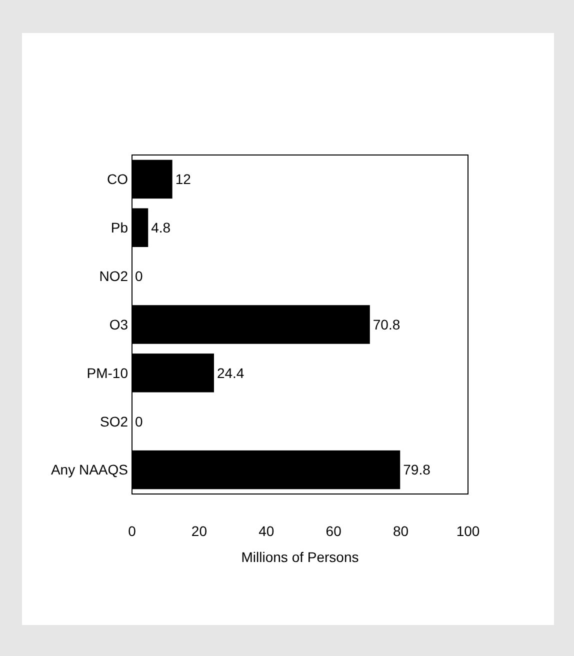 The width and height of the screenshot is (574, 656). I want to click on data-label: 24.4, so click(230, 372).